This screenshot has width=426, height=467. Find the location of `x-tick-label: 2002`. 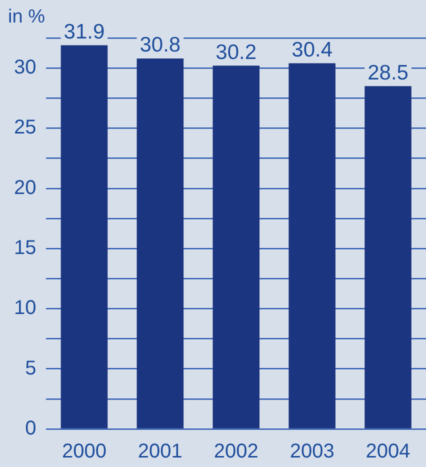

x-tick-label: 2002 is located at coordinates (236, 451).